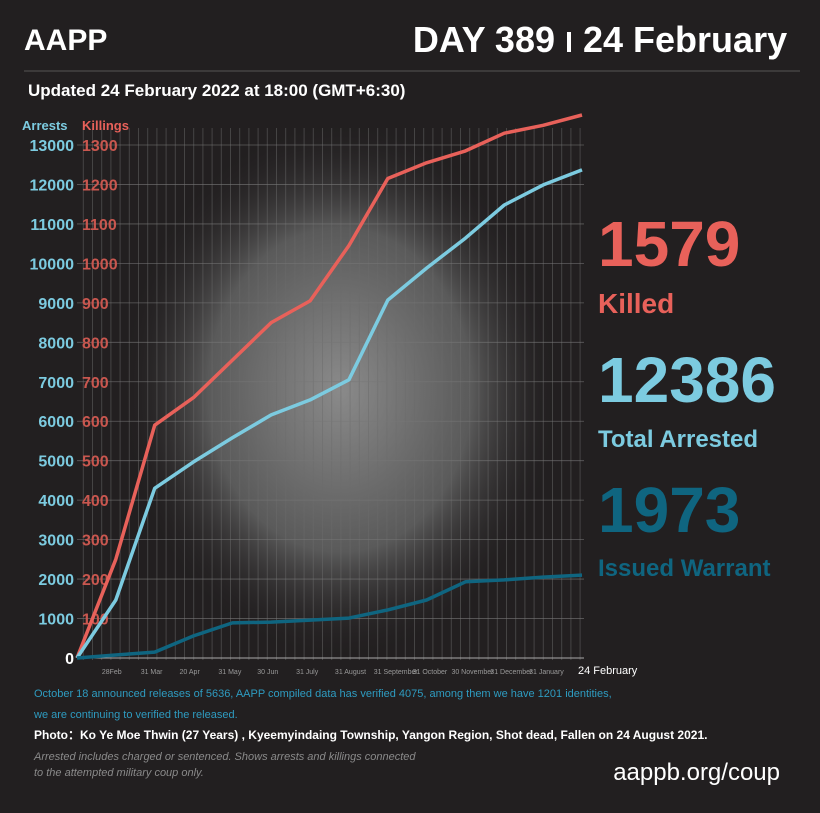  Describe the element at coordinates (350, 672) in the screenshot. I see `x-tick-label: 31 August` at that location.